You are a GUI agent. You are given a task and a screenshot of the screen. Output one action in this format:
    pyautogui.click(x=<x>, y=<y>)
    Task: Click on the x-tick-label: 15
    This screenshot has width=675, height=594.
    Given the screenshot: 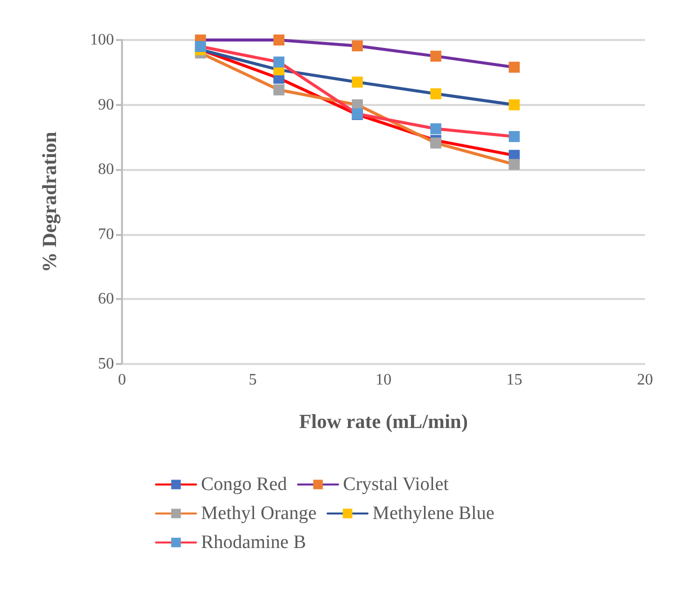 What is the action you would take?
    pyautogui.click(x=514, y=380)
    